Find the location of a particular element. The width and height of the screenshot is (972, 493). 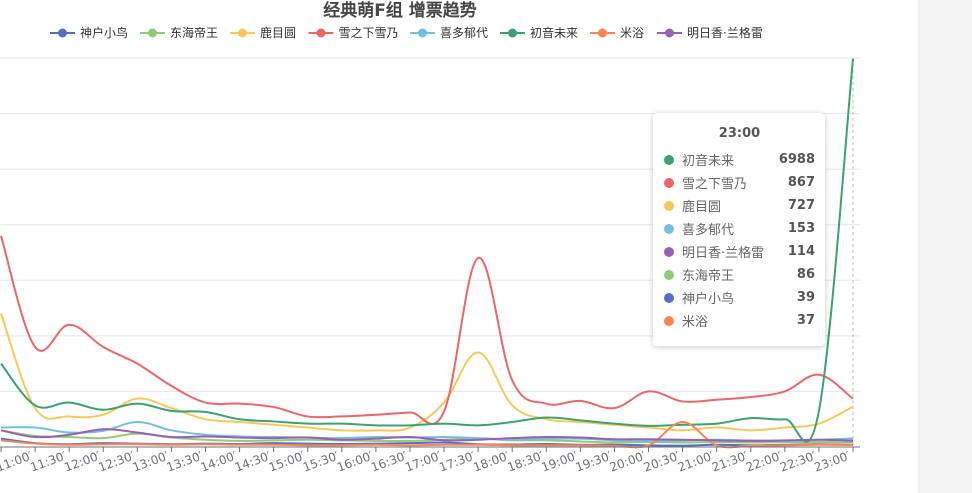

tooltip-series-name: 东海帝王 is located at coordinates (708, 276).